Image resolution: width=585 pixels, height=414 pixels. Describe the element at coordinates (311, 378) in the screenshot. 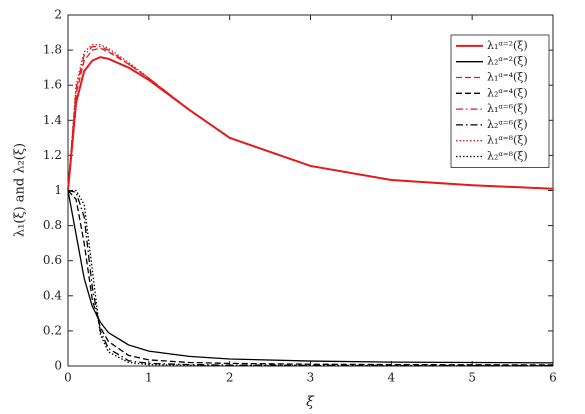

I see `x-tick-label: 3` at that location.